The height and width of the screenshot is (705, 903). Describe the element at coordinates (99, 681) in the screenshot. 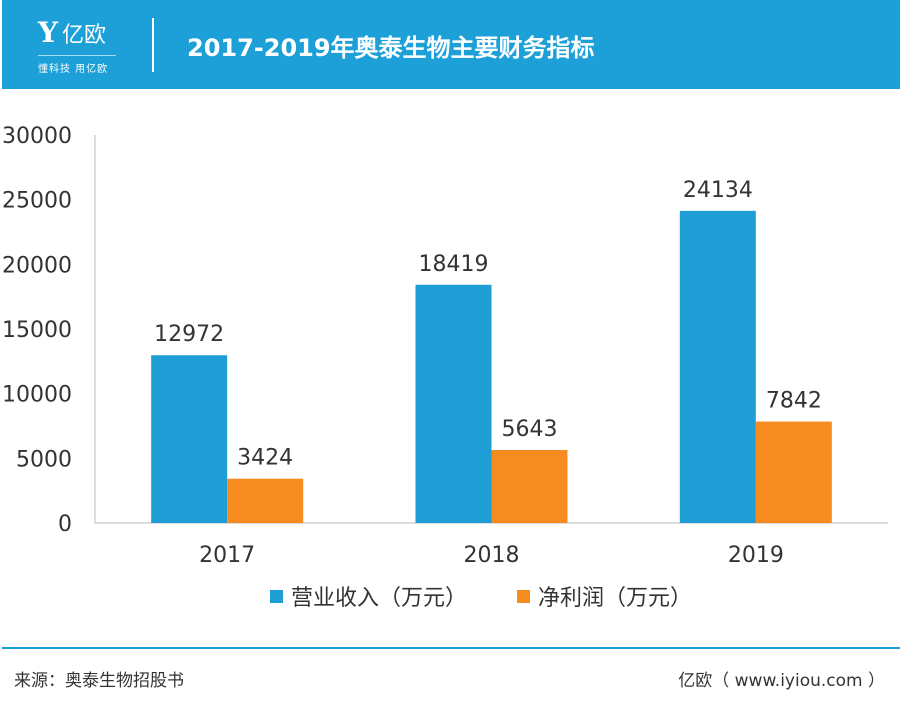

I see `source-note: 来源：奥泰生物招股书` at that location.